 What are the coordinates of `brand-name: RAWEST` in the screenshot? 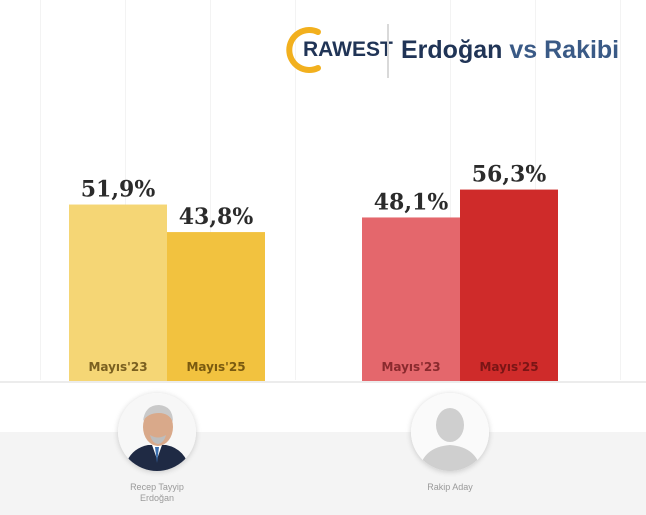 It's located at (348, 49).